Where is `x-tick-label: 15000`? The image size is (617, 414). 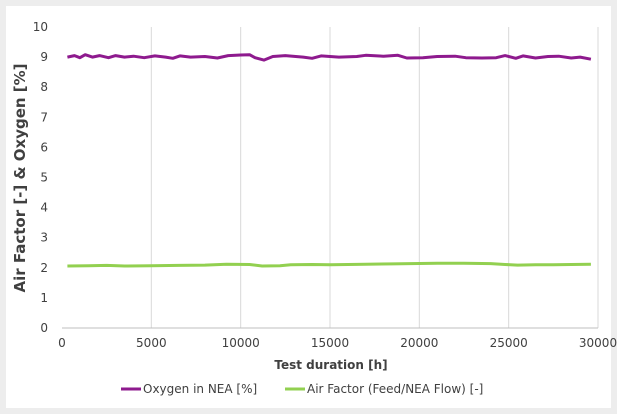
x-tick-label: 15000 is located at coordinates (330, 343).